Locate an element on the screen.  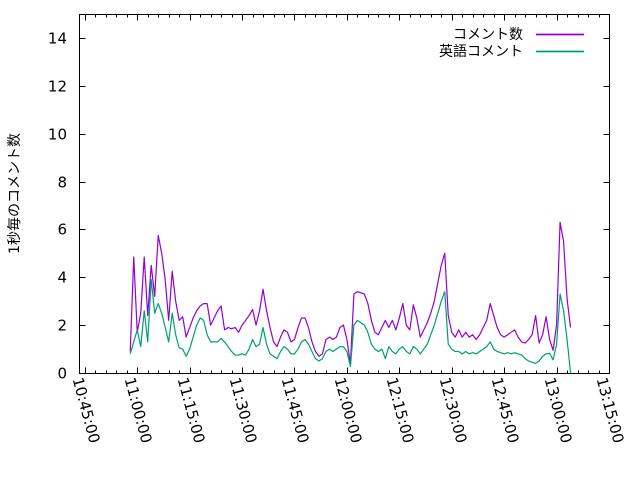
x-axis-tick-label: 10:45:00 is located at coordinates (86, 410).